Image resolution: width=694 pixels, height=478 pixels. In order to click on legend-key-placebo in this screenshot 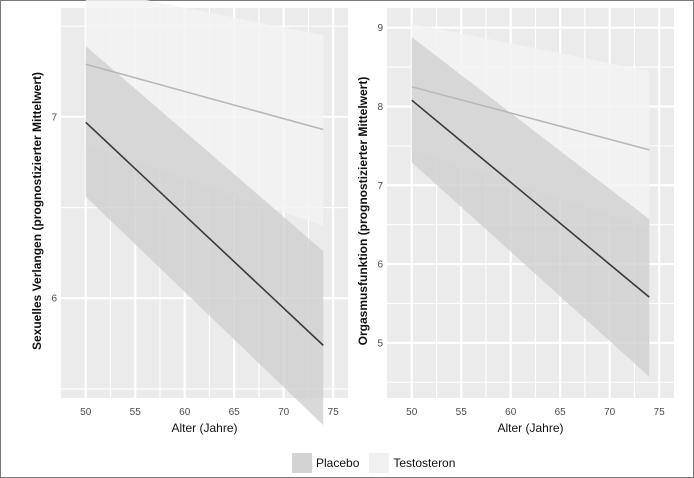, I will do `click(302, 463)`.